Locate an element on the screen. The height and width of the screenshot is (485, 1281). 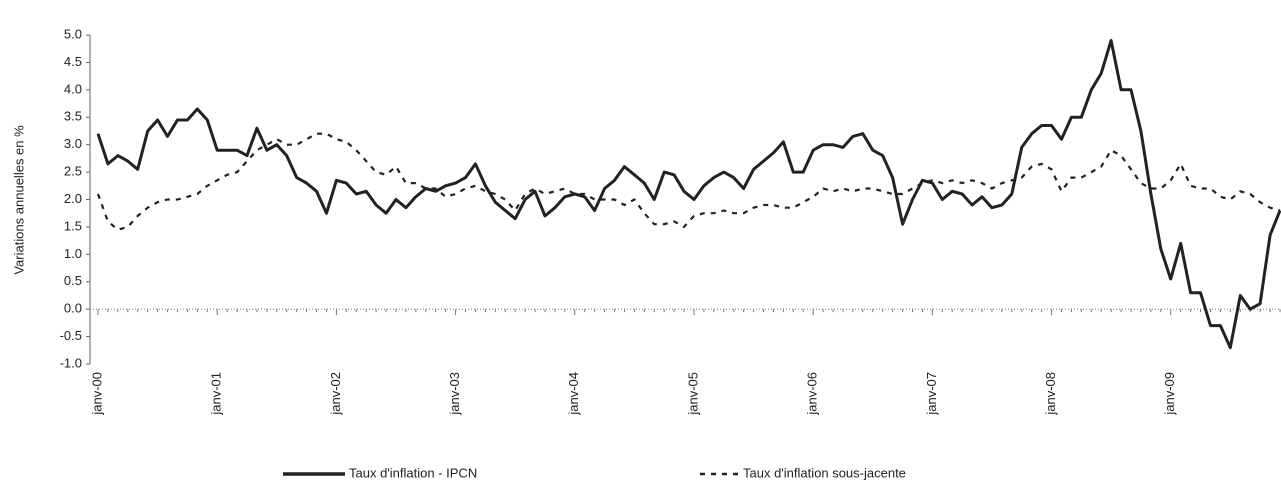
y-axis-label: Variations annuelles en % is located at coordinates (18, 200).